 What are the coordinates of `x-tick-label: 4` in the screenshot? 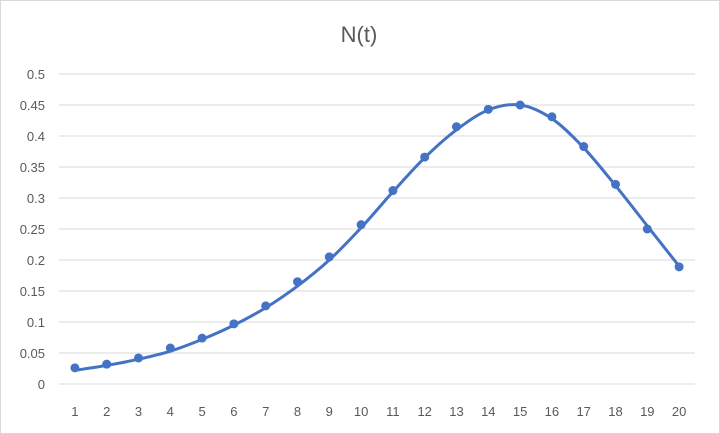 It's located at (170, 411).